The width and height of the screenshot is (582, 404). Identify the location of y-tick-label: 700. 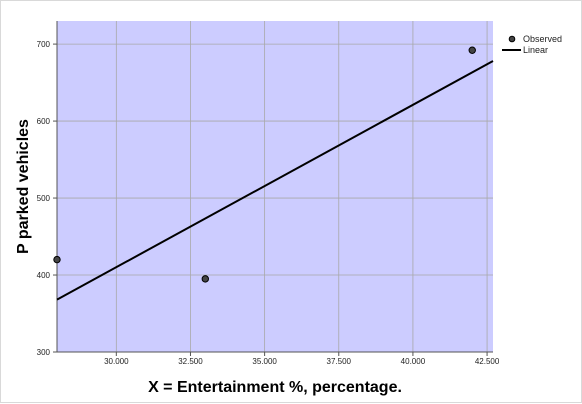
(44, 44).